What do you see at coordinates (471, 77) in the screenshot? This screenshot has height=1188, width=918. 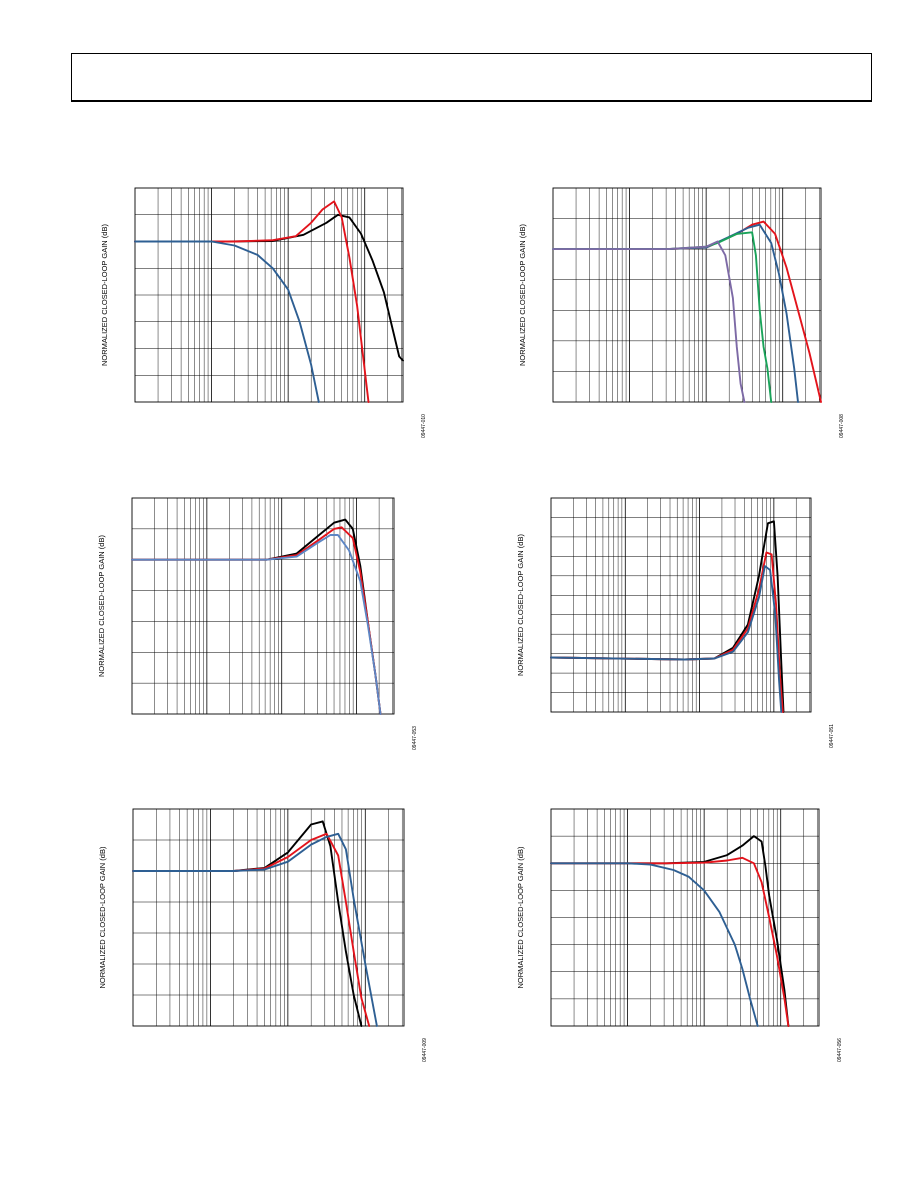 I see `page-header-box` at bounding box center [471, 77].